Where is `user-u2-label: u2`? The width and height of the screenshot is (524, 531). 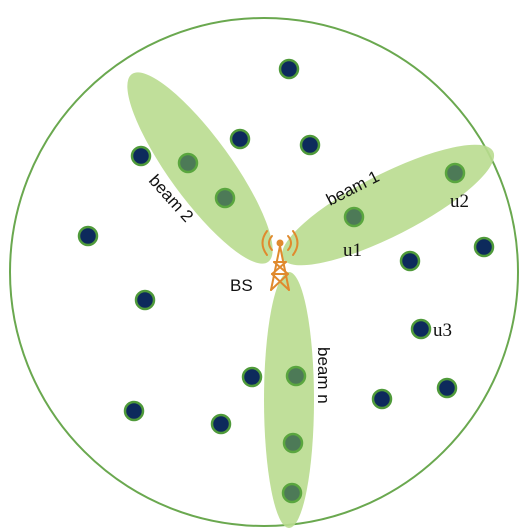 user-u2-label: u2 is located at coordinates (459, 201).